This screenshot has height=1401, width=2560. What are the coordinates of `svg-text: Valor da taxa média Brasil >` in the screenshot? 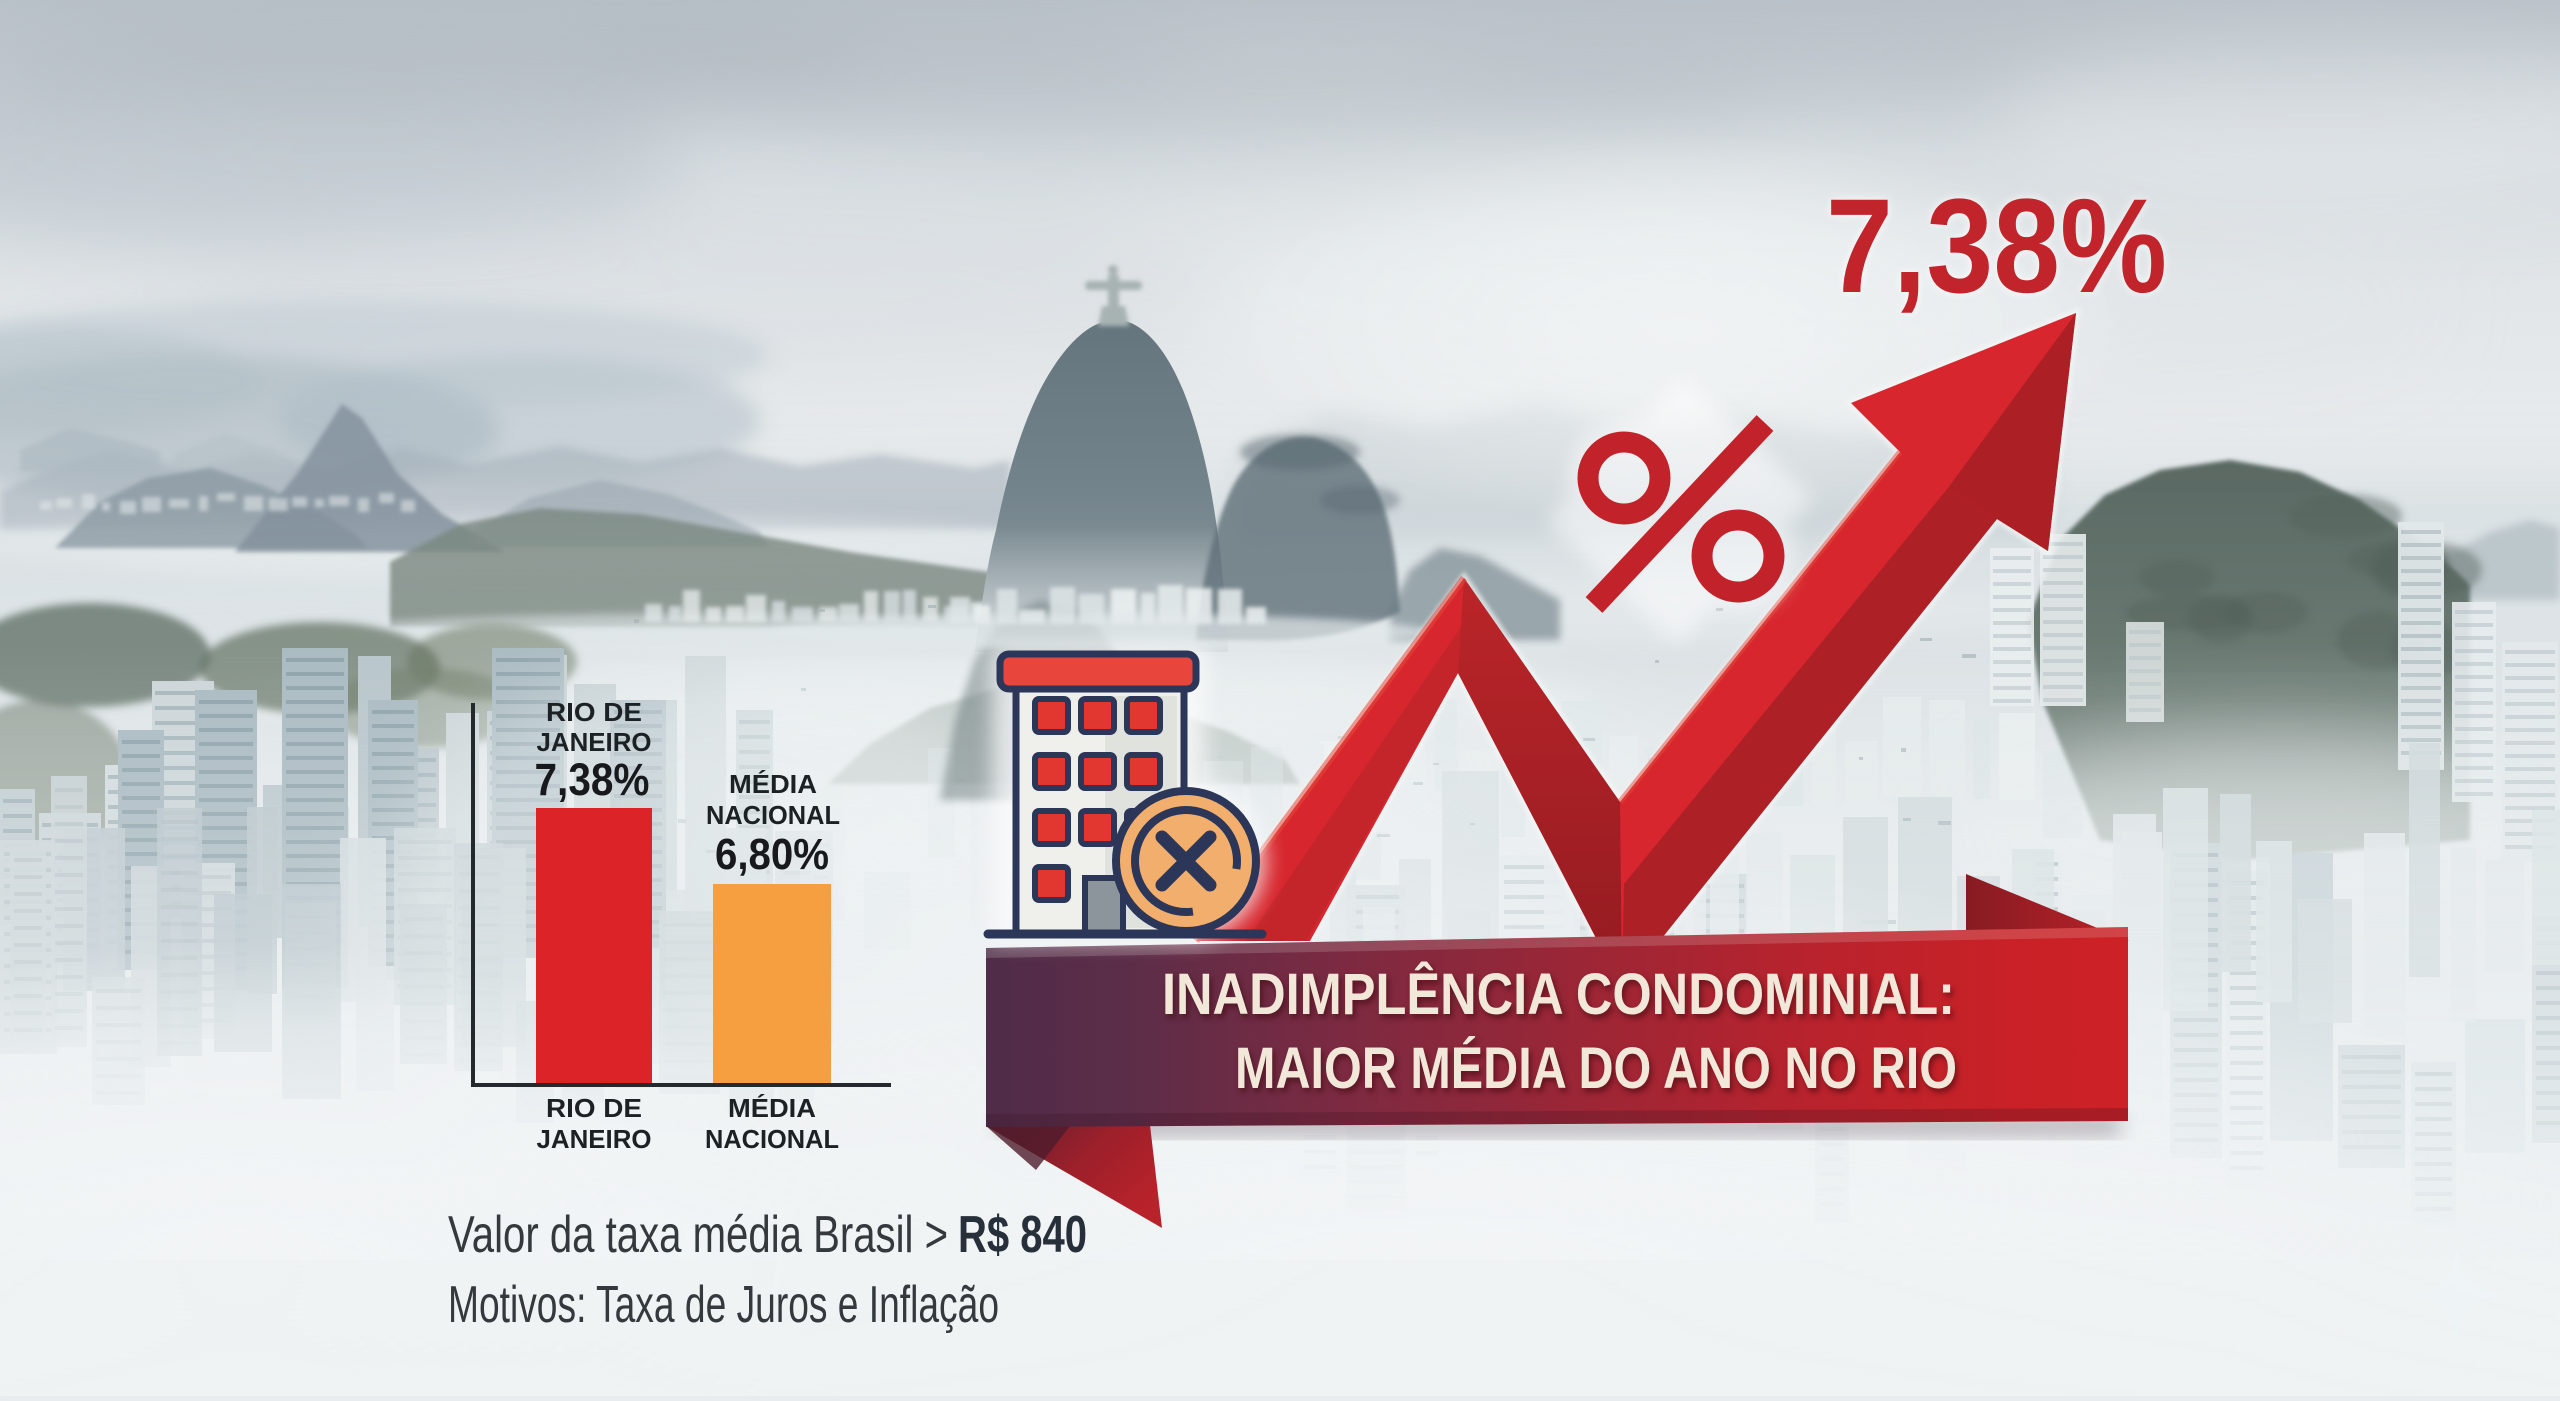 It's located at (698, 1235).